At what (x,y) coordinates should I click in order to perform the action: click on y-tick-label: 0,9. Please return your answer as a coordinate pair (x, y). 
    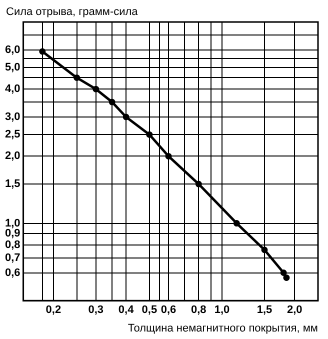
    Looking at the image, I should click on (12, 234).